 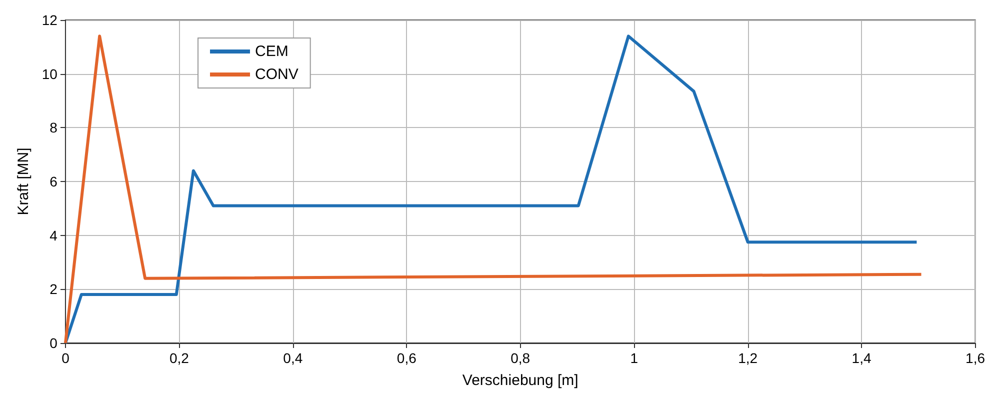 I want to click on y-tick-label: 4, so click(x=54, y=235).